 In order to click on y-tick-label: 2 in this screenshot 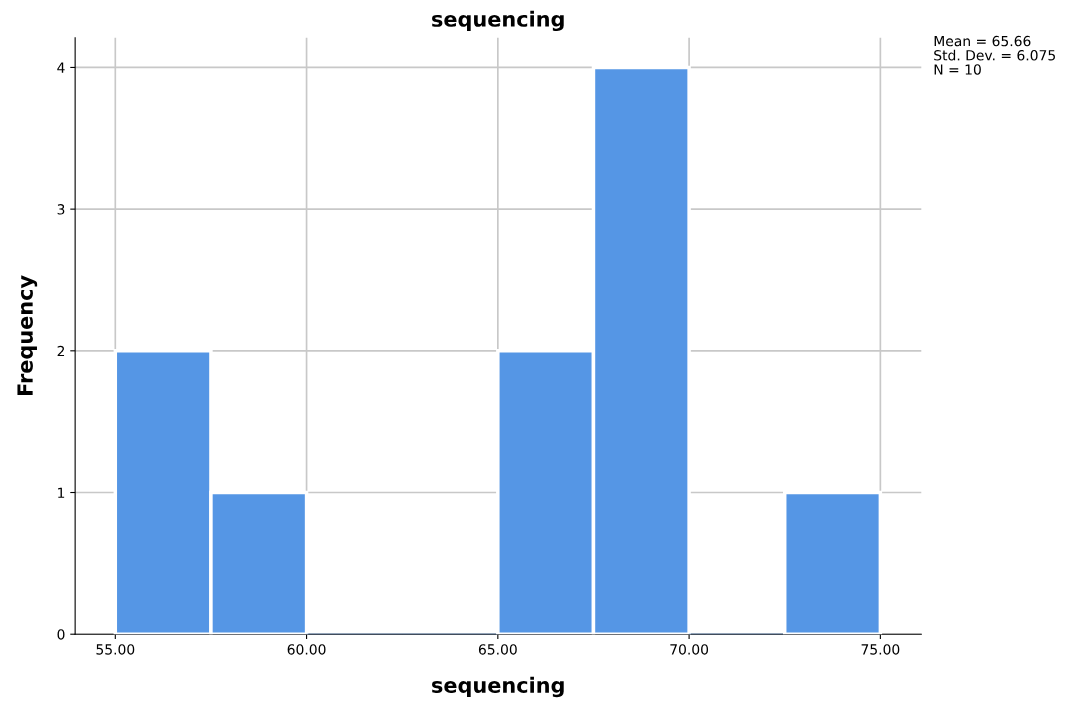, I will do `click(61, 351)`.